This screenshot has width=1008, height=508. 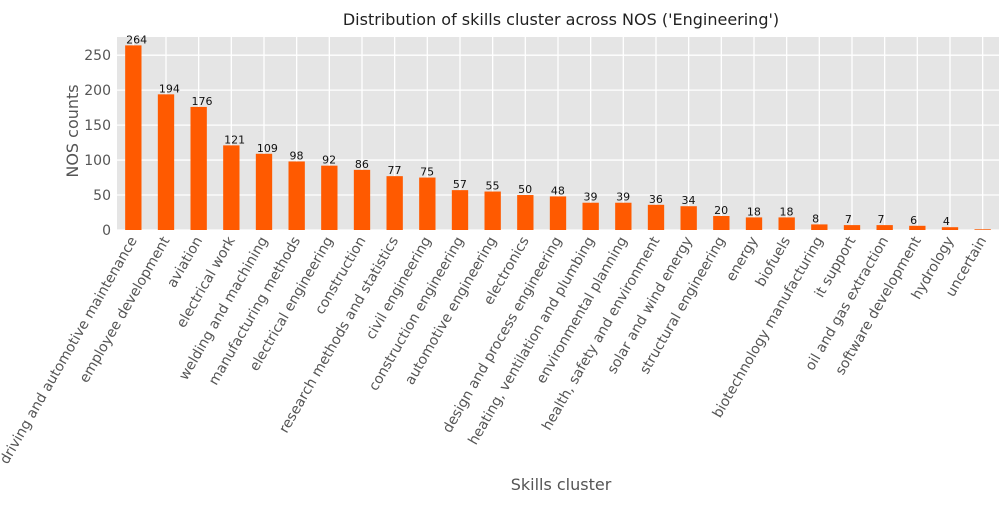 I want to click on x-axis-label: Skills cluster, so click(x=561, y=484).